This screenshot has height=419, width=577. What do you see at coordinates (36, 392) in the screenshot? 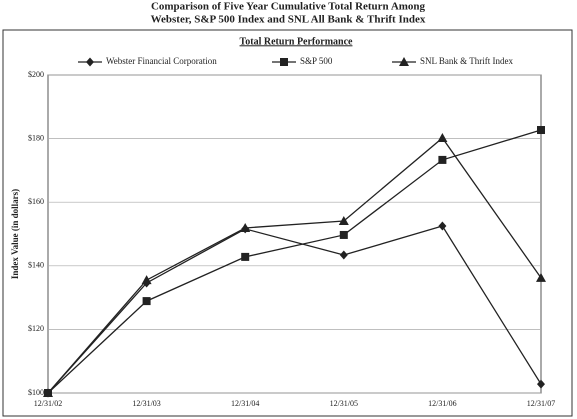
I see `y-tick-label: $100` at bounding box center [36, 392].